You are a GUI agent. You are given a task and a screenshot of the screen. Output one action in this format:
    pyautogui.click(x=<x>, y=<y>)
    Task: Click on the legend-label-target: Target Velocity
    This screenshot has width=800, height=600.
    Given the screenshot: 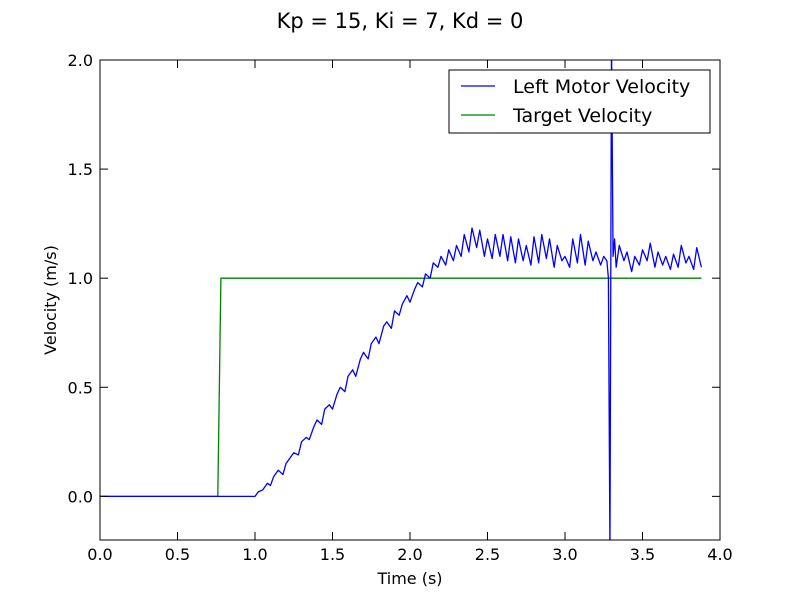 What is the action you would take?
    pyautogui.click(x=582, y=116)
    